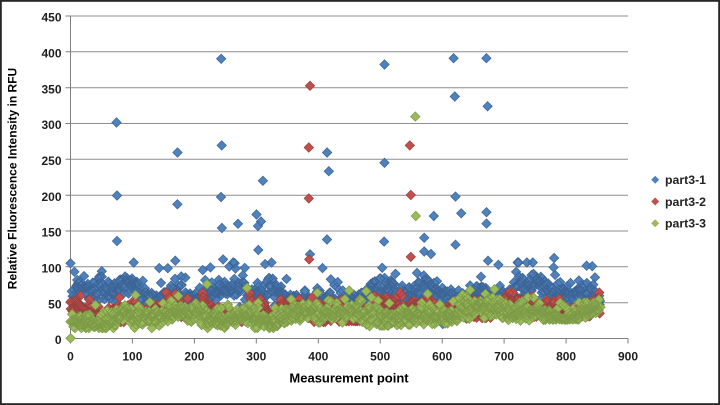 Image resolution: width=720 pixels, height=405 pixels. What do you see at coordinates (504, 357) in the screenshot?
I see `svg-text: 700` at bounding box center [504, 357].